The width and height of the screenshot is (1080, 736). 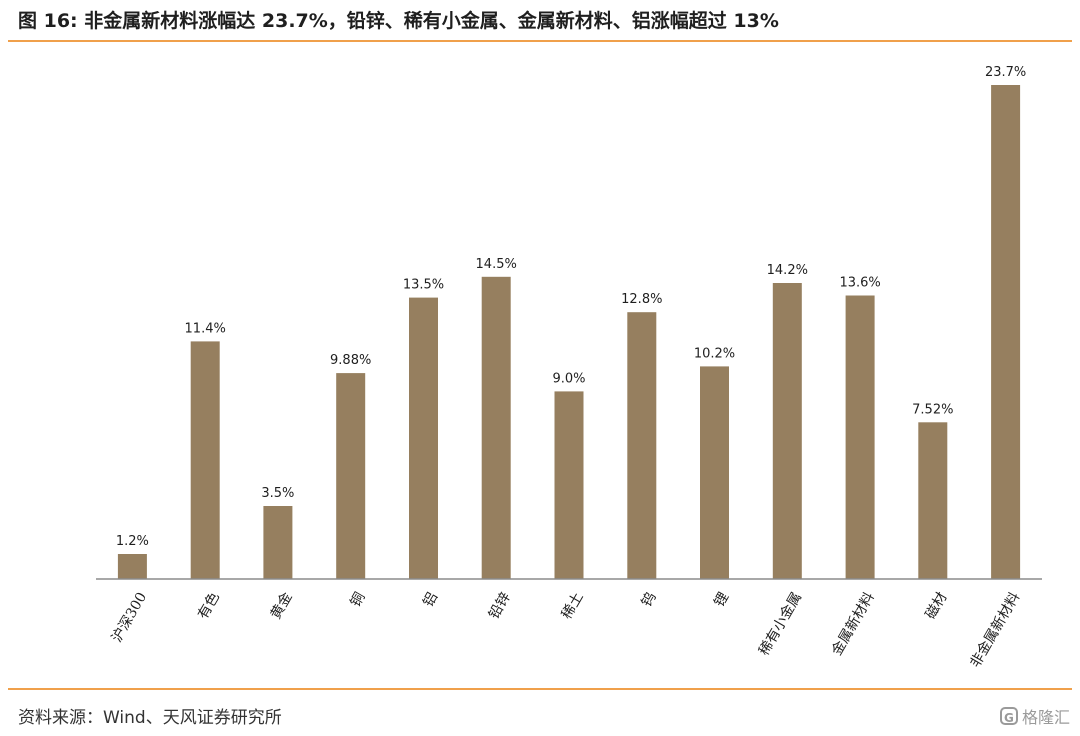 I want to click on x-tick-label-9: 稀有小金属, so click(x=780, y=624).